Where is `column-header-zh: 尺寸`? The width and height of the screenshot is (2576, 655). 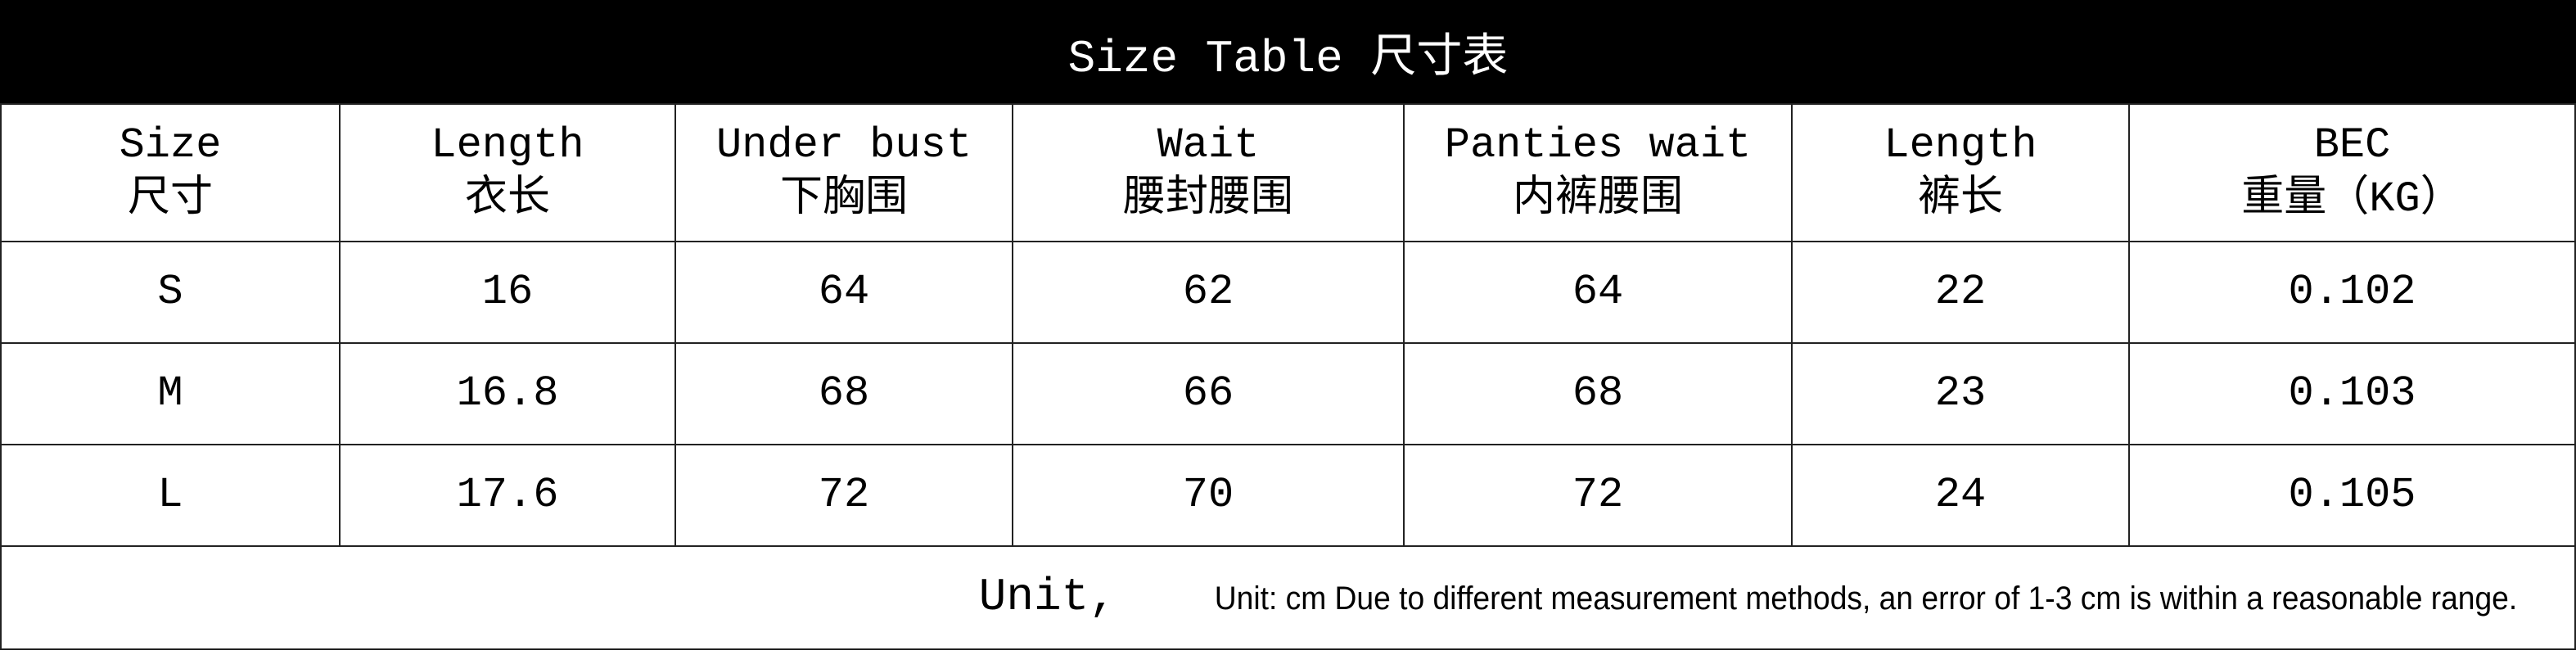 column-header-zh: 尺寸 is located at coordinates (170, 199).